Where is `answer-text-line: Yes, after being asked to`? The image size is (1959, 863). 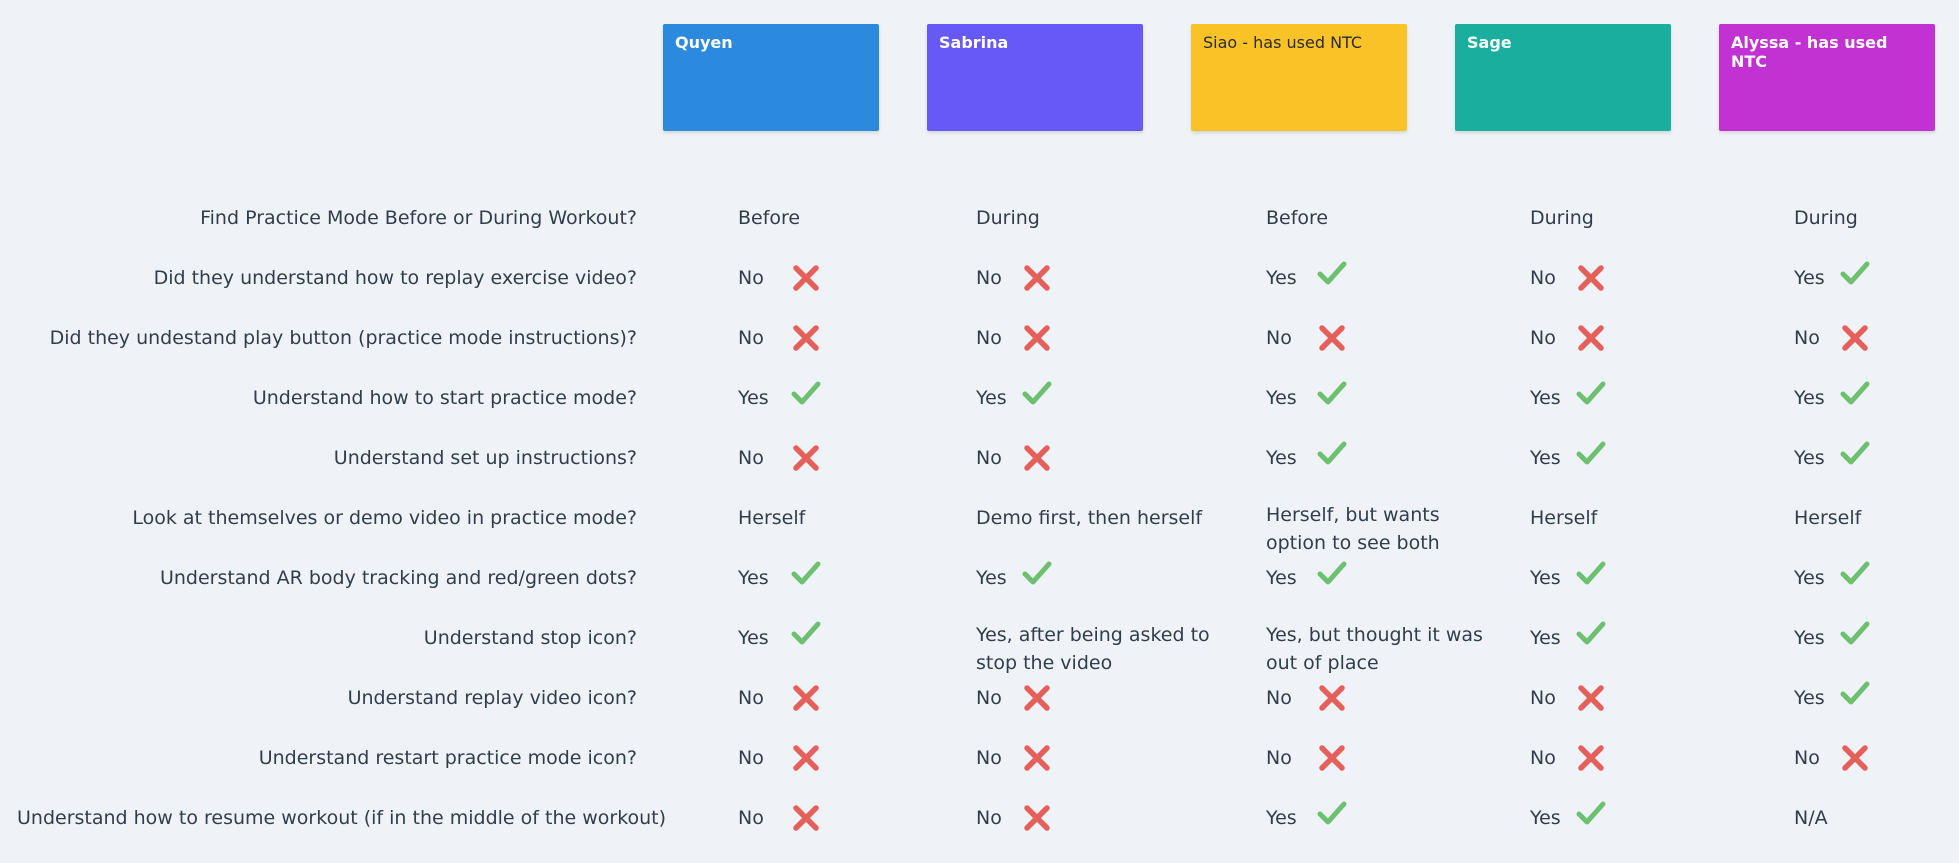
answer-text-line: Yes, after being asked to is located at coordinates (1093, 635).